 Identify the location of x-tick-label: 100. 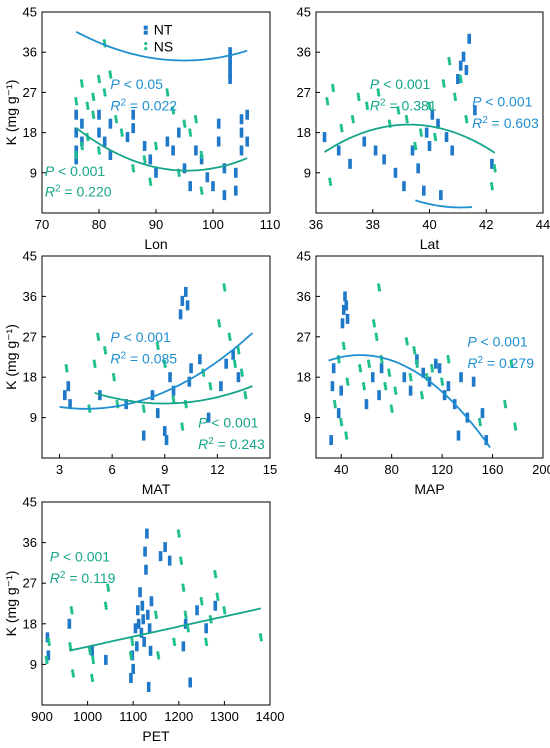
(213, 224).